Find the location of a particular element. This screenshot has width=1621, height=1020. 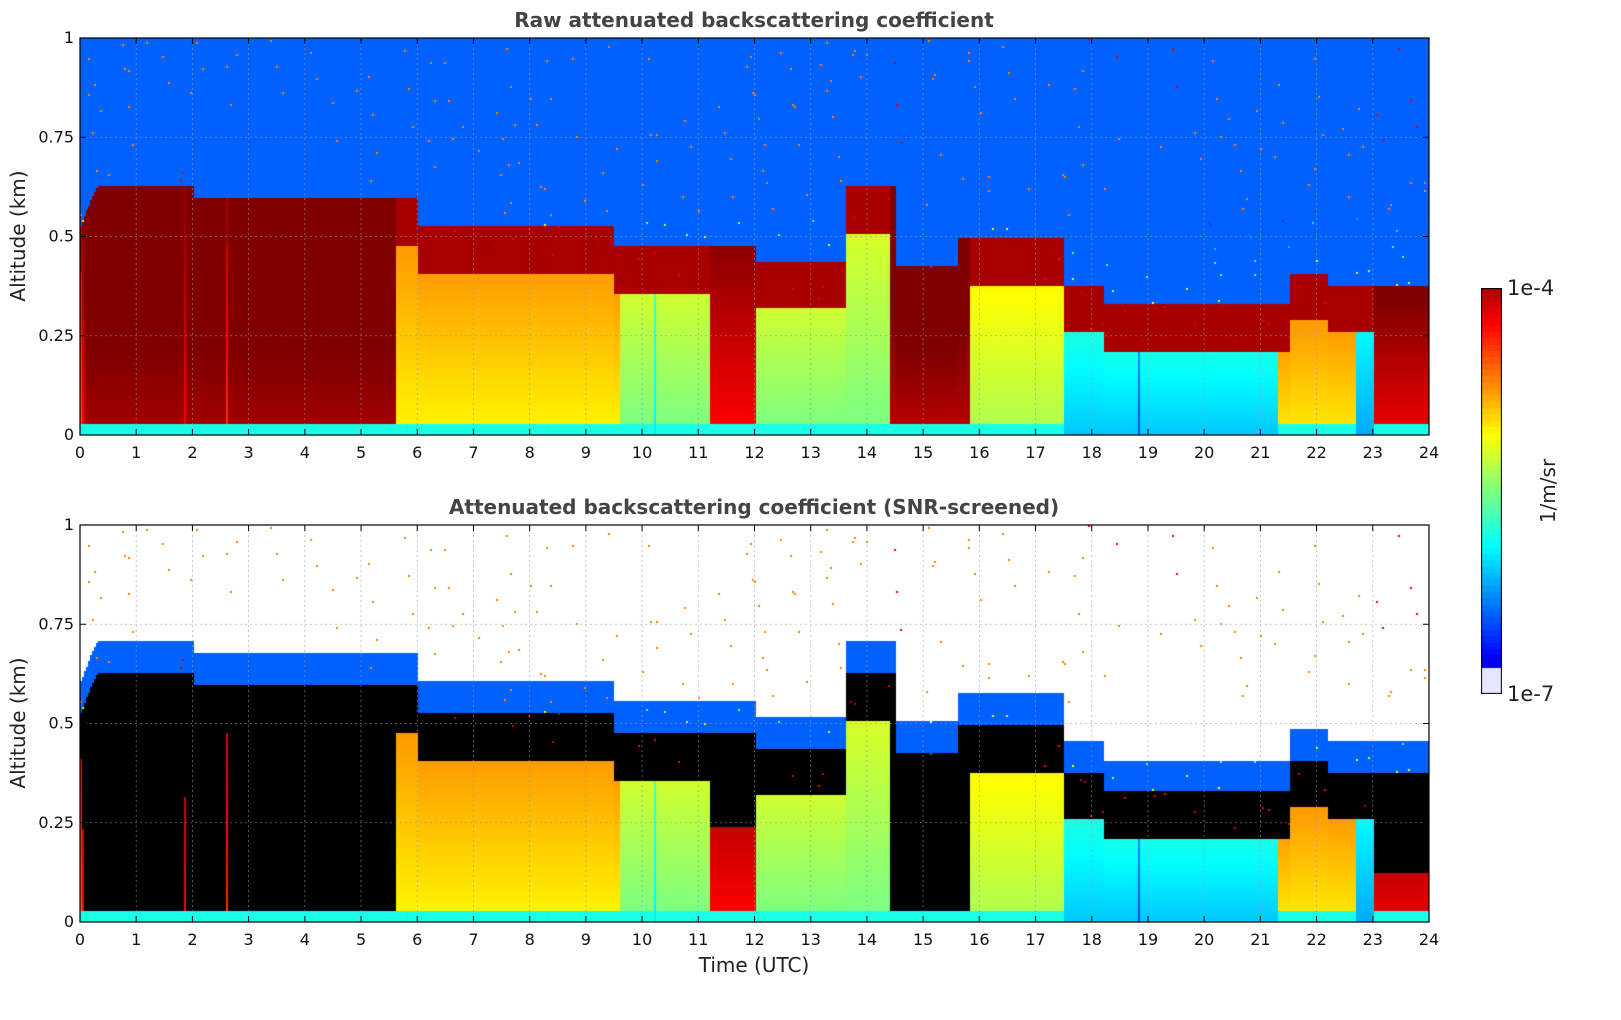

colorbar is located at coordinates (1491, 491).